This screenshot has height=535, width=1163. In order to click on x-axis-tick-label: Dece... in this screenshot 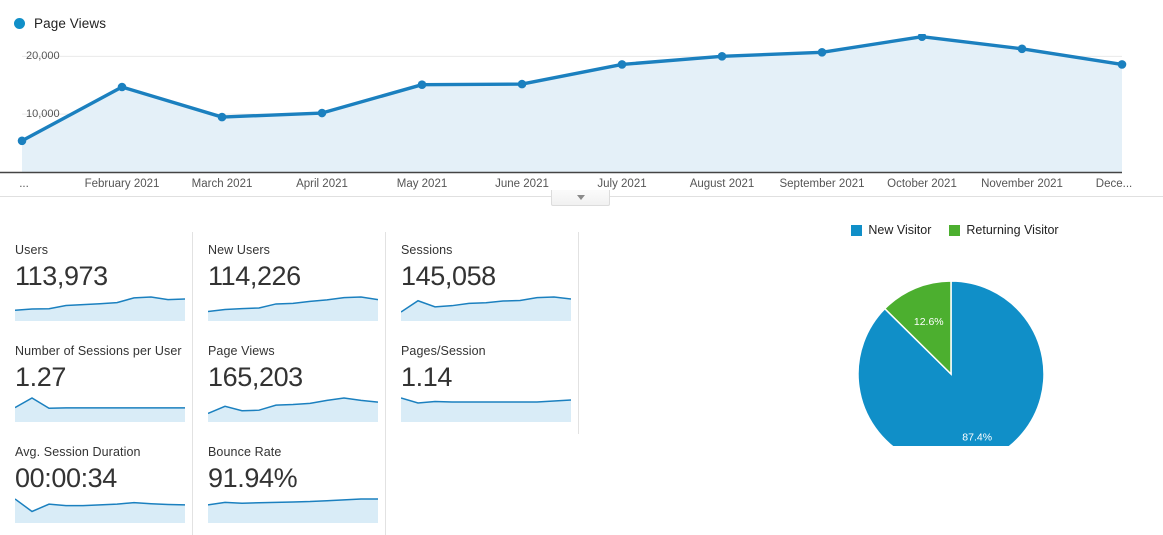, I will do `click(1114, 184)`.